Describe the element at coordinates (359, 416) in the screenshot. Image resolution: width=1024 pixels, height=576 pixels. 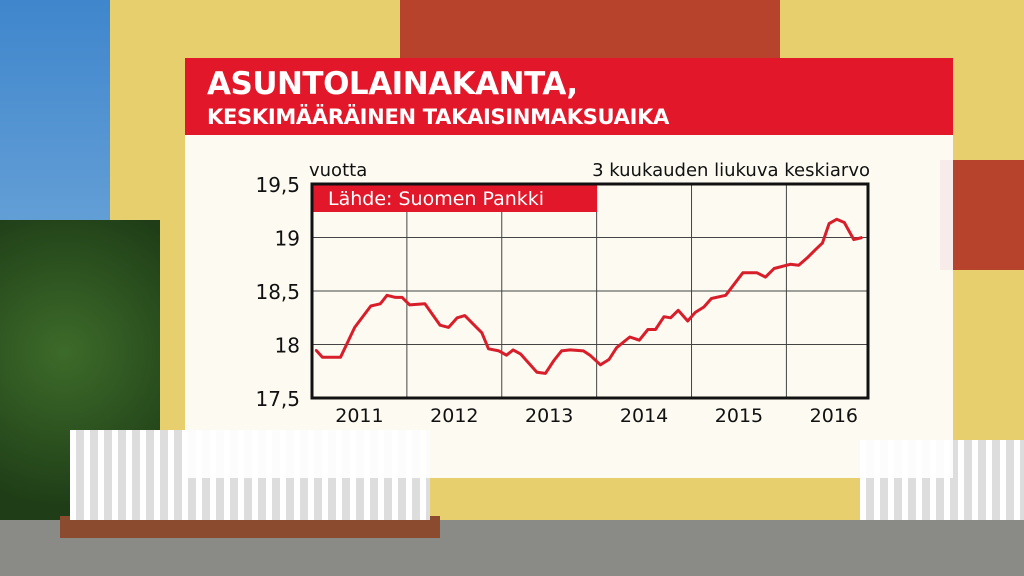
I see `x-tick-label: 2011` at that location.